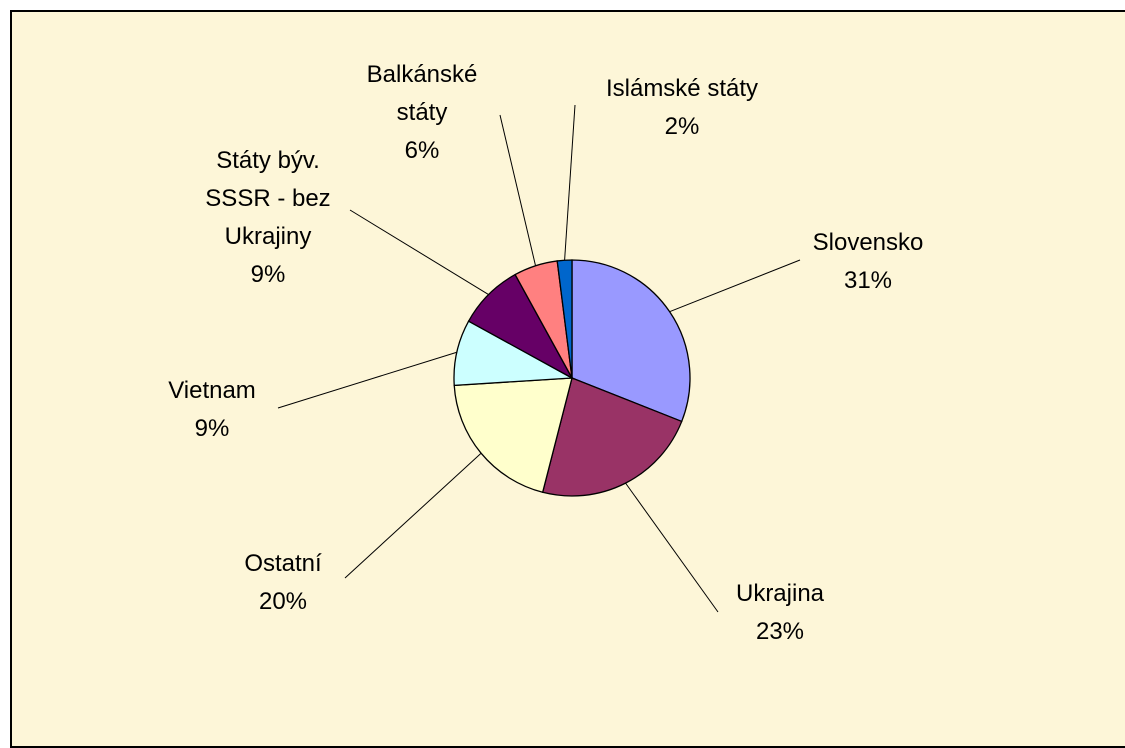  What do you see at coordinates (422, 150) in the screenshot?
I see `value-label: 6%` at bounding box center [422, 150].